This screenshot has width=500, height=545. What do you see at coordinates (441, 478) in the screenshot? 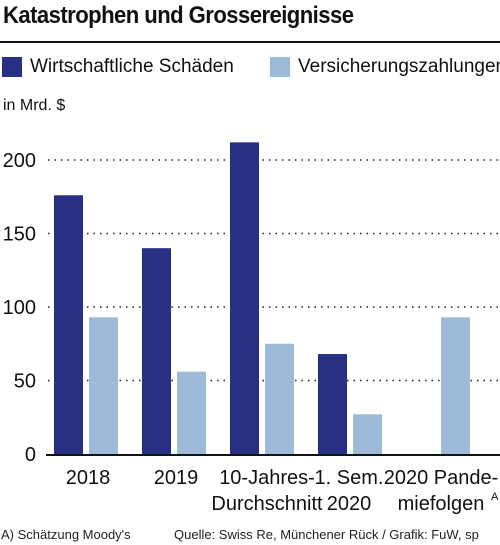
I see `x-tick-label: 2020 Pande-` at bounding box center [441, 478].